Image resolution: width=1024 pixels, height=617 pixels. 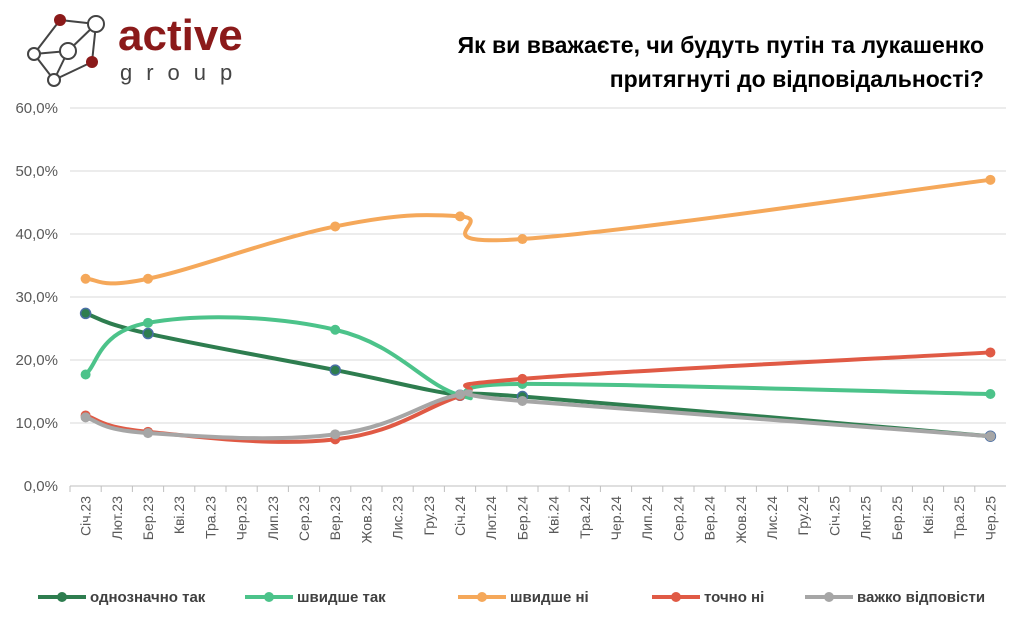 I want to click on y-tick-label: 20,0%, so click(x=36, y=360).